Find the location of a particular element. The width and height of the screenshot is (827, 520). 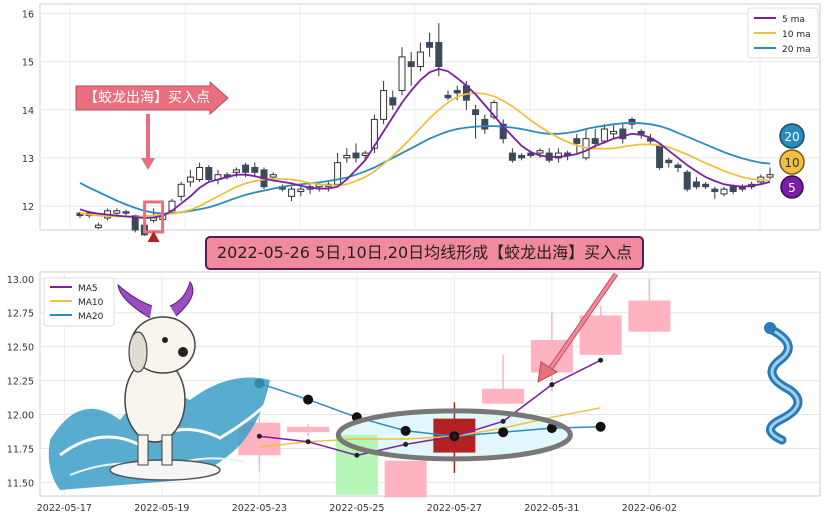

detail-y-tick-label: 12.00 is located at coordinates (20, 416).